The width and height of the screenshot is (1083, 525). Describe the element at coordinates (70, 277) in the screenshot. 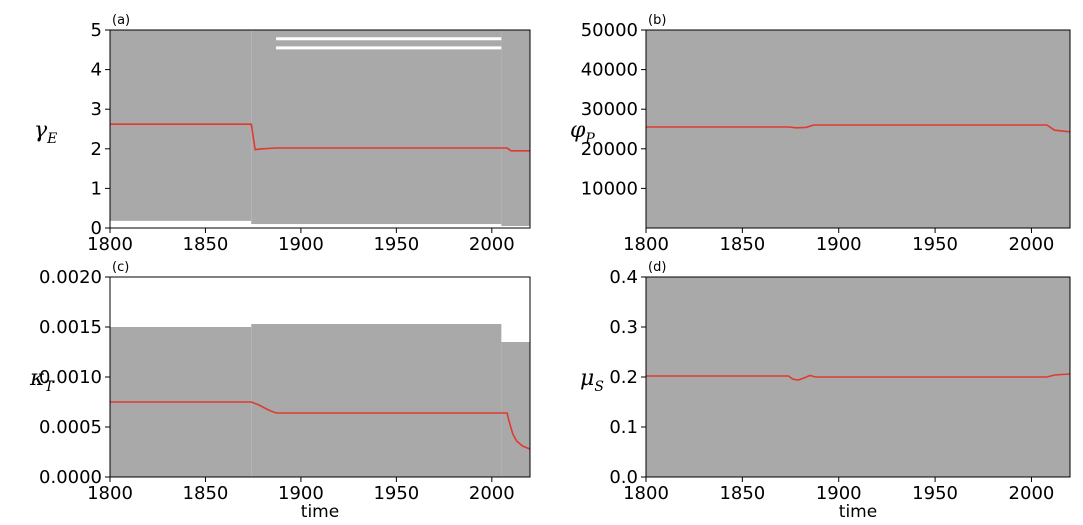

I see `y-tick-label: 0.0020` at that location.